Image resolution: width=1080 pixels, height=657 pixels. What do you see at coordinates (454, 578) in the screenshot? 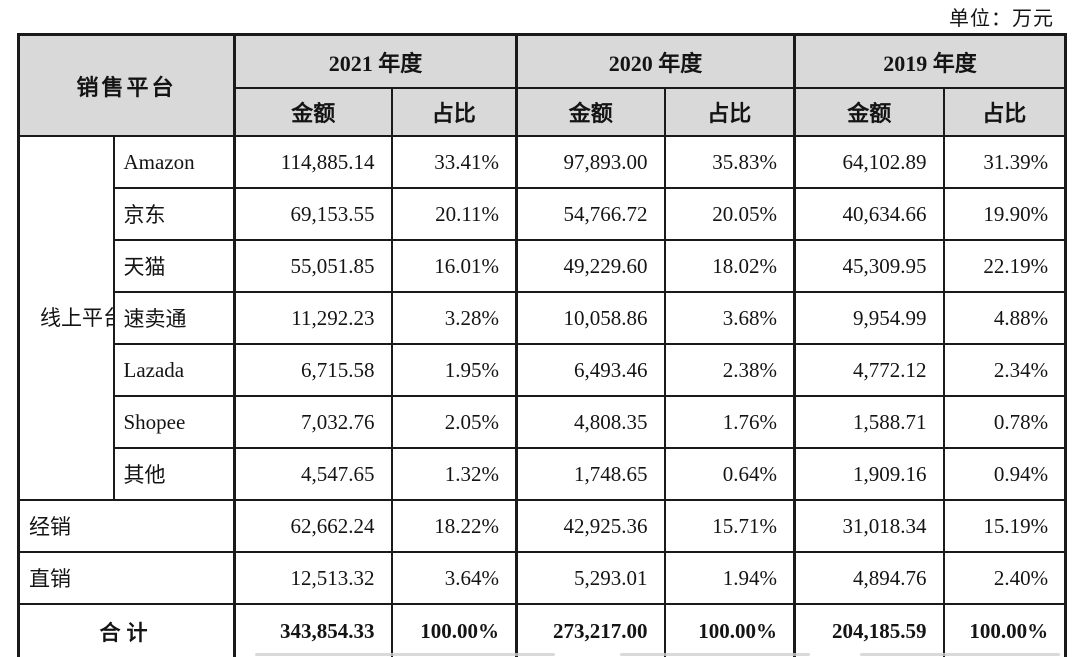
I see `ratio-cell: 3.64%` at bounding box center [454, 578].